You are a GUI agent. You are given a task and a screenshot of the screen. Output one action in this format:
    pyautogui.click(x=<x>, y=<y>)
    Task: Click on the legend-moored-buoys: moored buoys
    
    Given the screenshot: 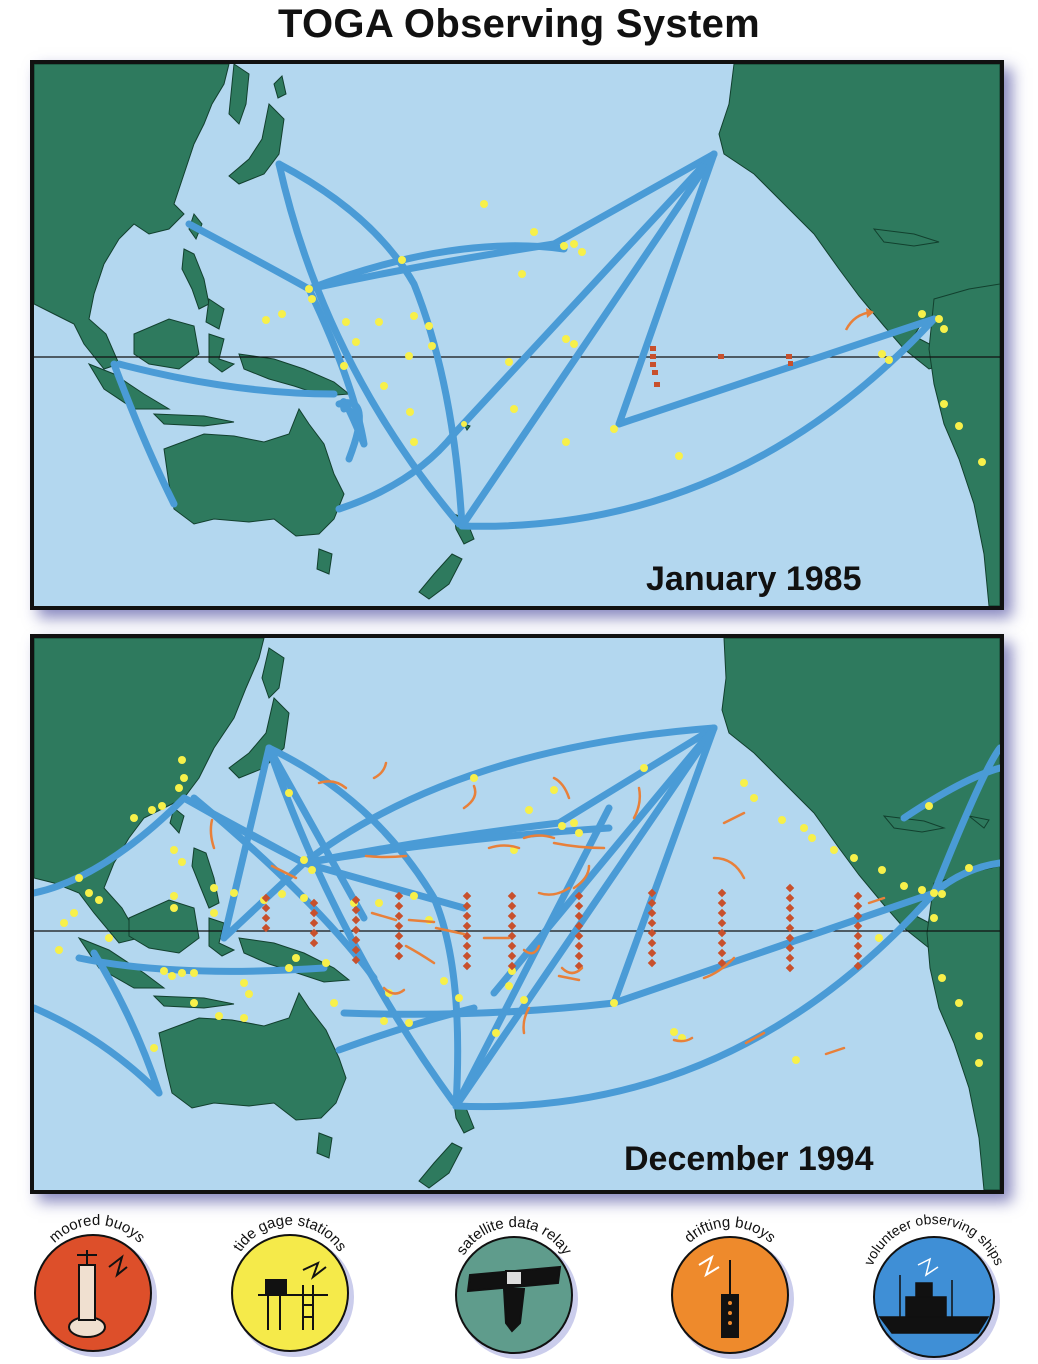 What is the action you would take?
    pyautogui.click(x=97, y=1282)
    